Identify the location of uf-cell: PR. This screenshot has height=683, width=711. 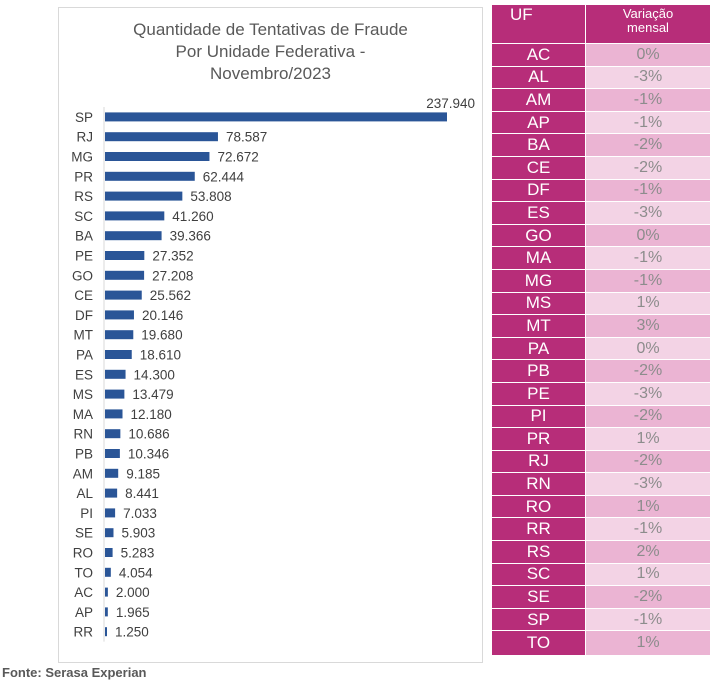
(538, 439).